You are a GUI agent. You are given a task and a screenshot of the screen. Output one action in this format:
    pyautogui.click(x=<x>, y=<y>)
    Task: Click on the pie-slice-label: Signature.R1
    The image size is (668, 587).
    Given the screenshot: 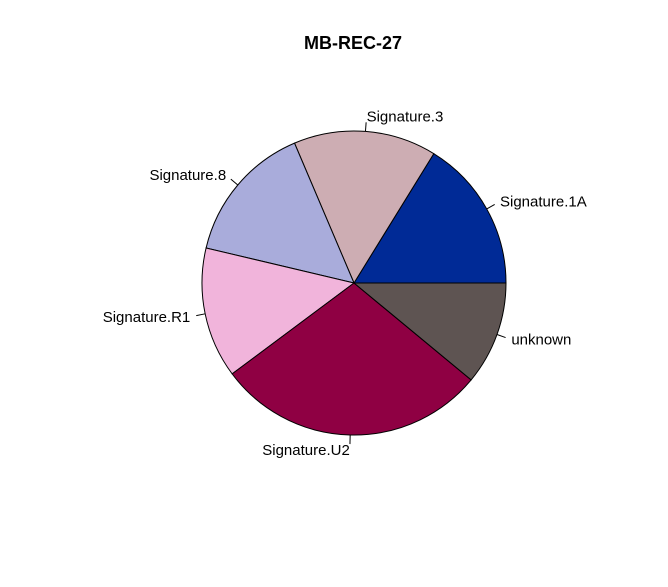 What is the action you would take?
    pyautogui.click(x=147, y=317)
    